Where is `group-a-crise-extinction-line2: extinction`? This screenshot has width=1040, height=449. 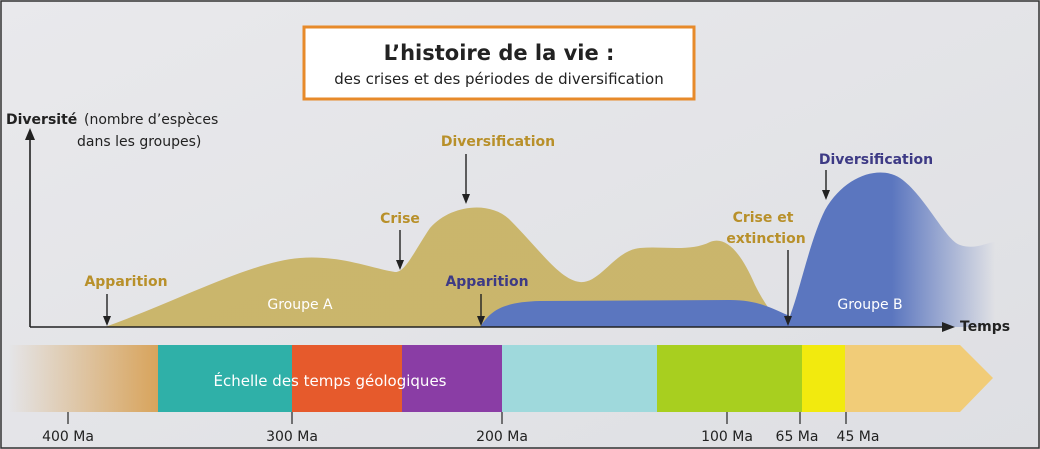 group-a-crise-extinction-line2: extinction is located at coordinates (765, 239).